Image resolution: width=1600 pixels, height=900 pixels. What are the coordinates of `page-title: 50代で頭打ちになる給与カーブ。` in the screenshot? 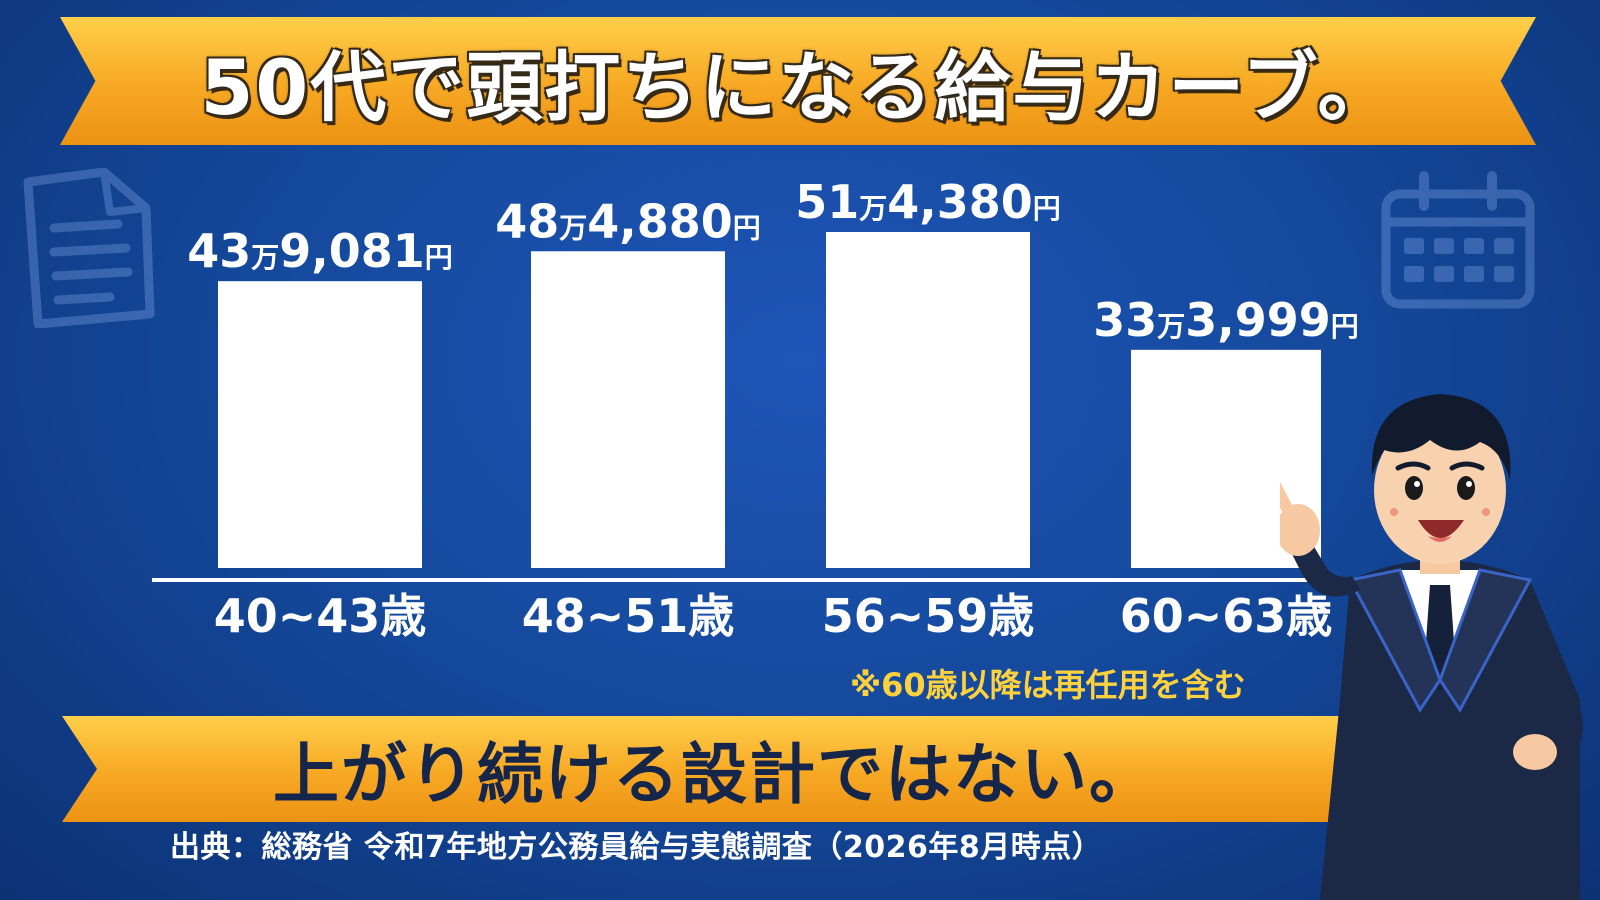 It's located at (798, 87).